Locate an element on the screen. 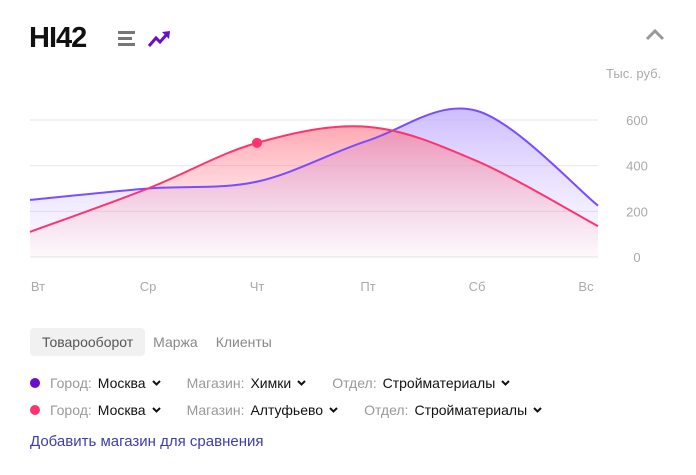  page-title: HI42 is located at coordinates (58, 38).